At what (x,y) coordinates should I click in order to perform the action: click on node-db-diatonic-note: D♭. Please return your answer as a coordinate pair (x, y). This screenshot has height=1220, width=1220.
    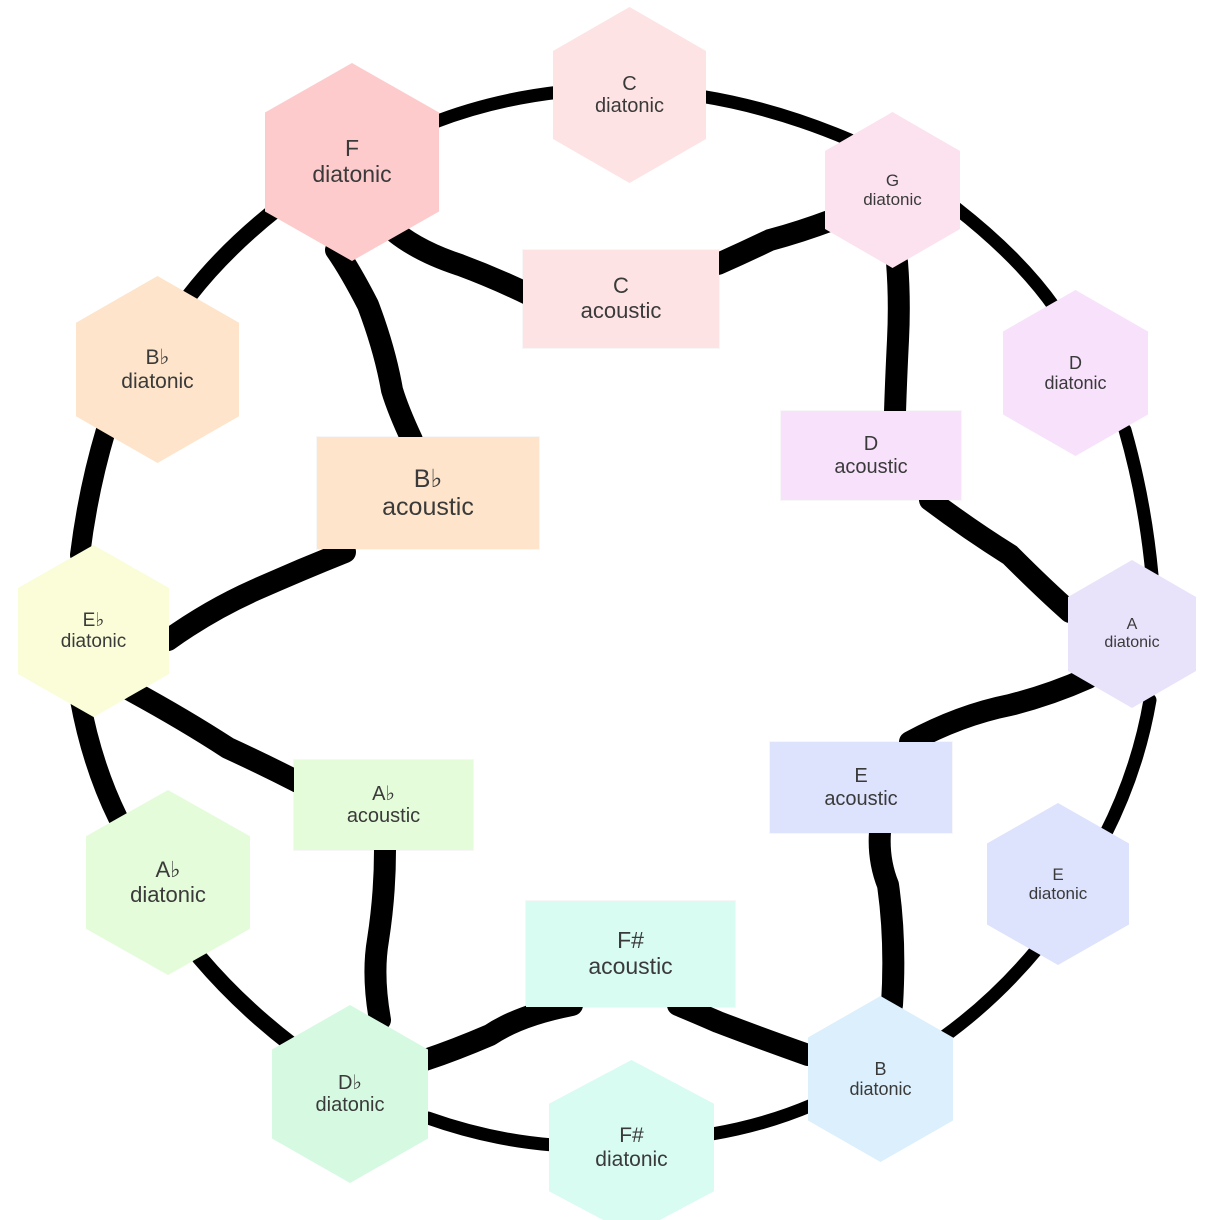
    Looking at the image, I should click on (350, 1082).